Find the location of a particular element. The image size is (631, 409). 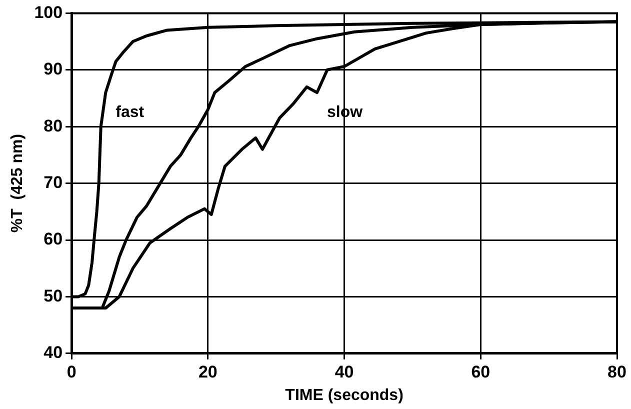

y-tick-label: 90 is located at coordinates (53, 69).